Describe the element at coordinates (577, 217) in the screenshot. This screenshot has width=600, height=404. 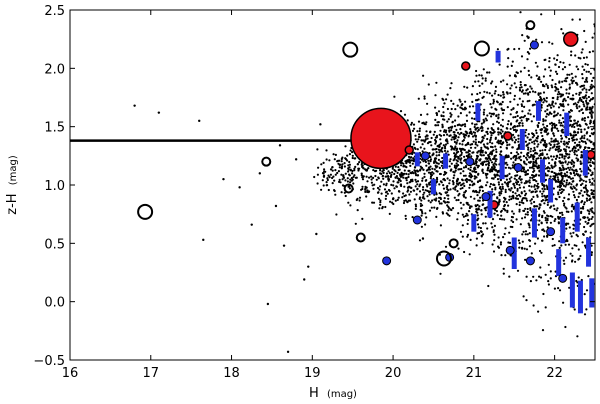
I see `blue-bar` at that location.